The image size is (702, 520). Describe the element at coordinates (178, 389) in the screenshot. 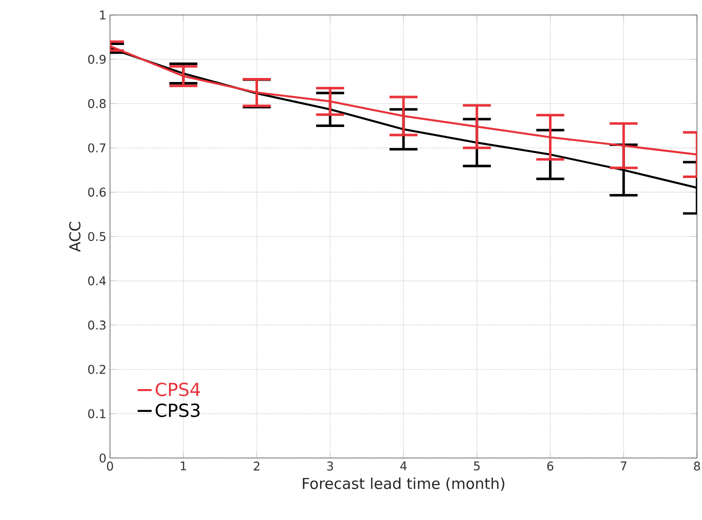

I see `legend-label: CPS4` at that location.